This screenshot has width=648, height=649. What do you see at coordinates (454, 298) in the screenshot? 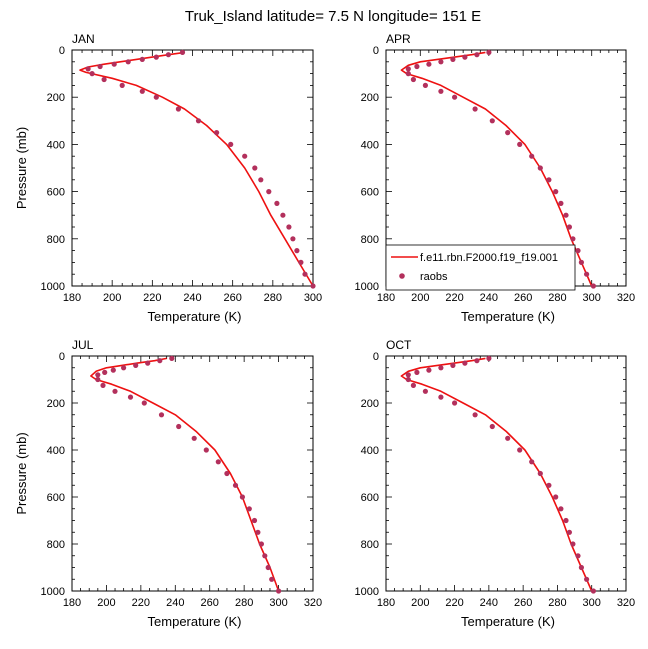
I see `x-tick-label: 220` at bounding box center [454, 298].